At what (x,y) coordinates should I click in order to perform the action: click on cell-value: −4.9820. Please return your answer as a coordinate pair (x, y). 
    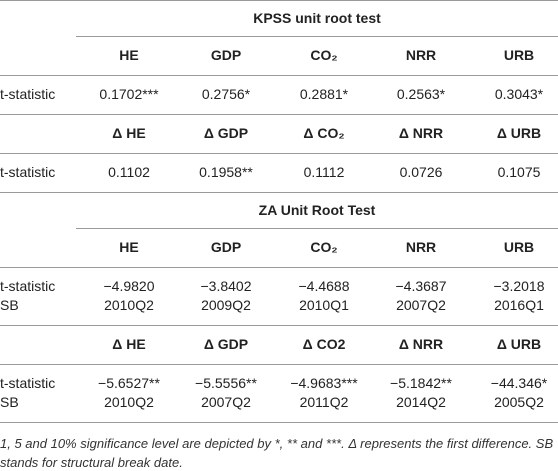
    Looking at the image, I should click on (129, 286).